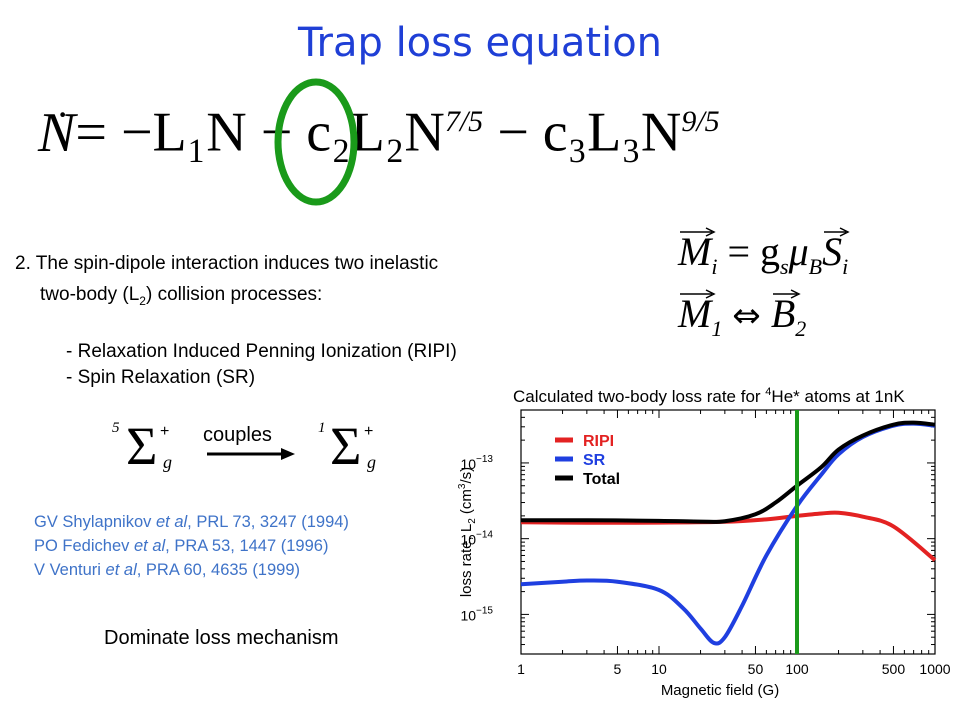  I want to click on x-tick-label: 5, so click(618, 669).